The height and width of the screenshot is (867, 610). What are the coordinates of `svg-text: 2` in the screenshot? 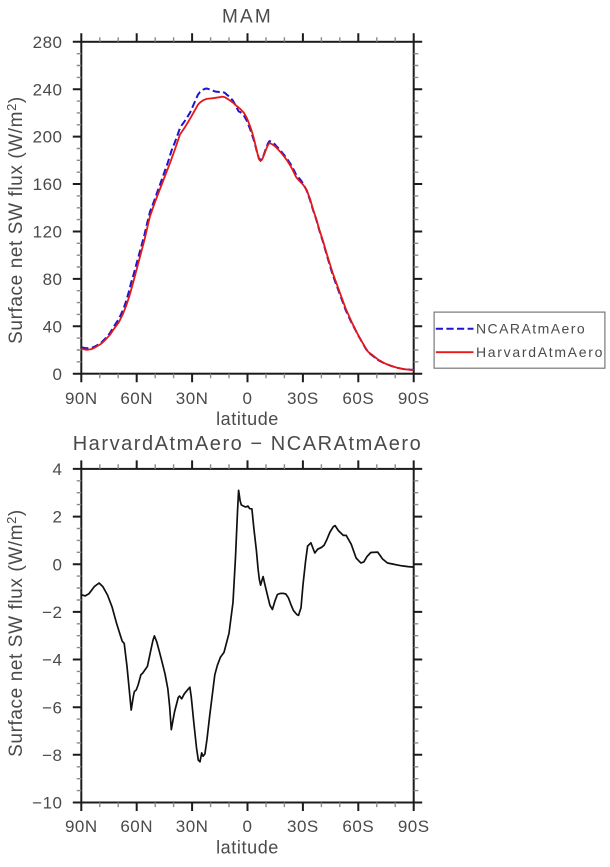 It's located at (58, 517).